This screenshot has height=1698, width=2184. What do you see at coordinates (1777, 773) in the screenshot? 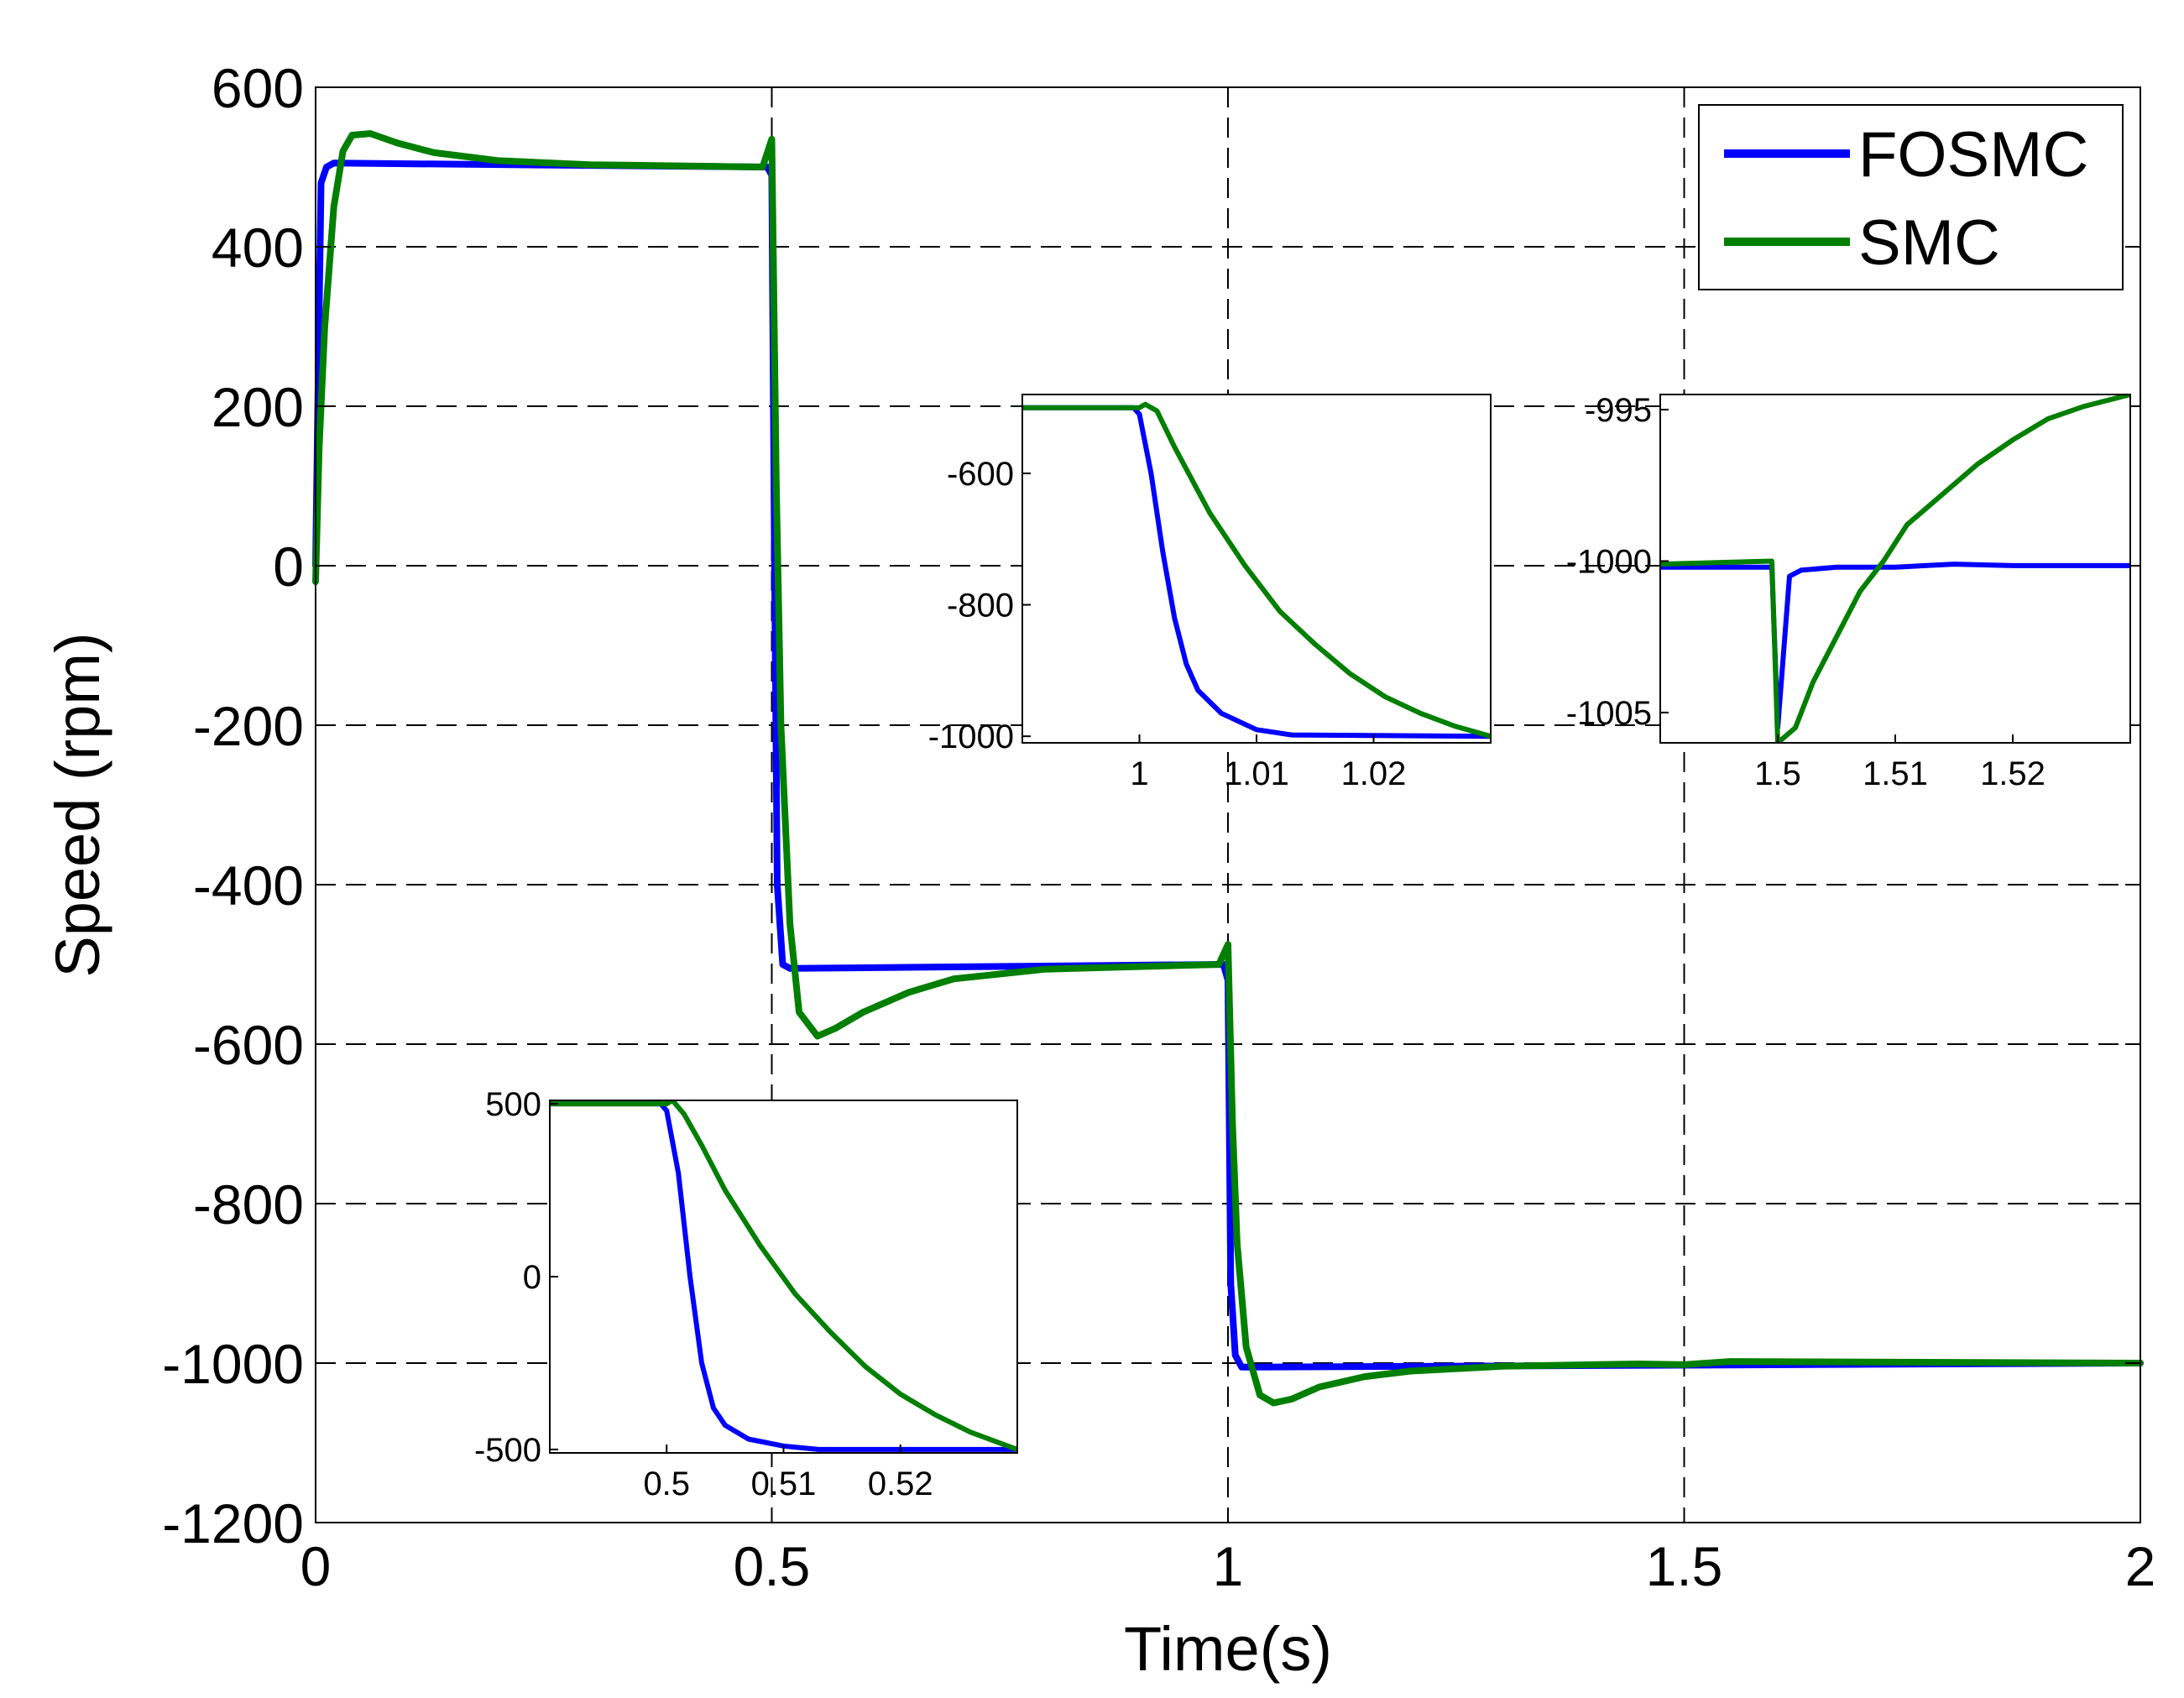
I see `inset-x-tick-label: 1.5` at bounding box center [1777, 773].